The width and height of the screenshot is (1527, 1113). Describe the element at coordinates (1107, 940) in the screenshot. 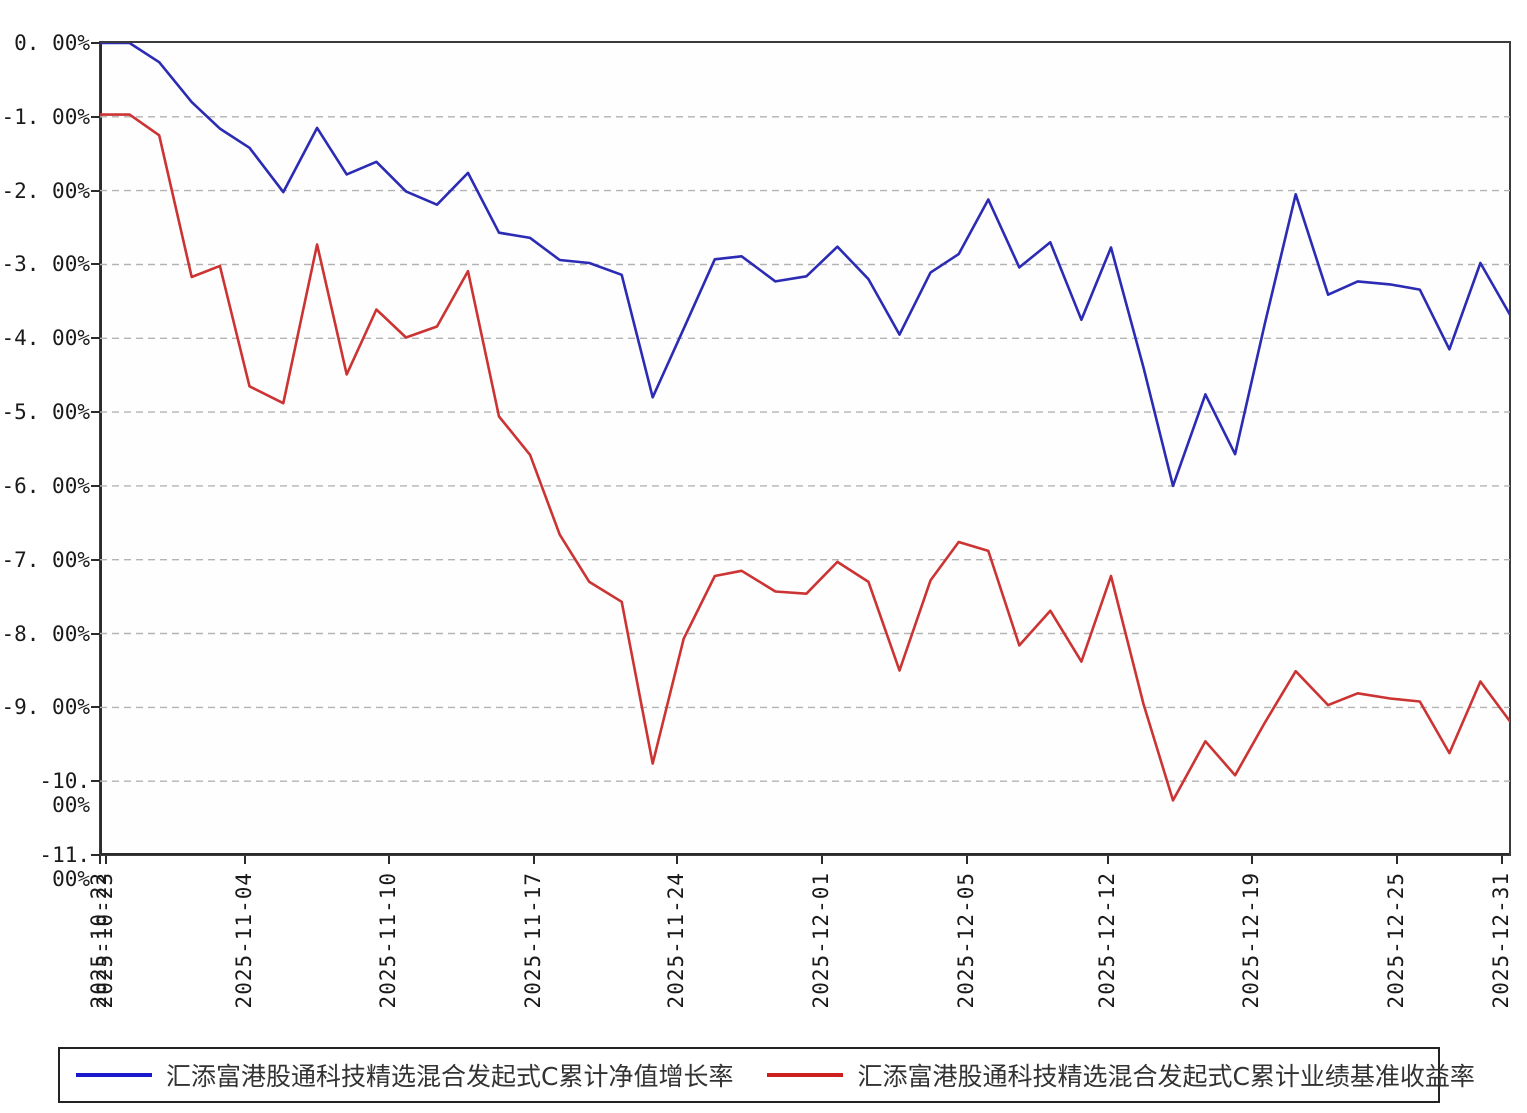

I see `x-axis-label: 2025-12-12` at that location.